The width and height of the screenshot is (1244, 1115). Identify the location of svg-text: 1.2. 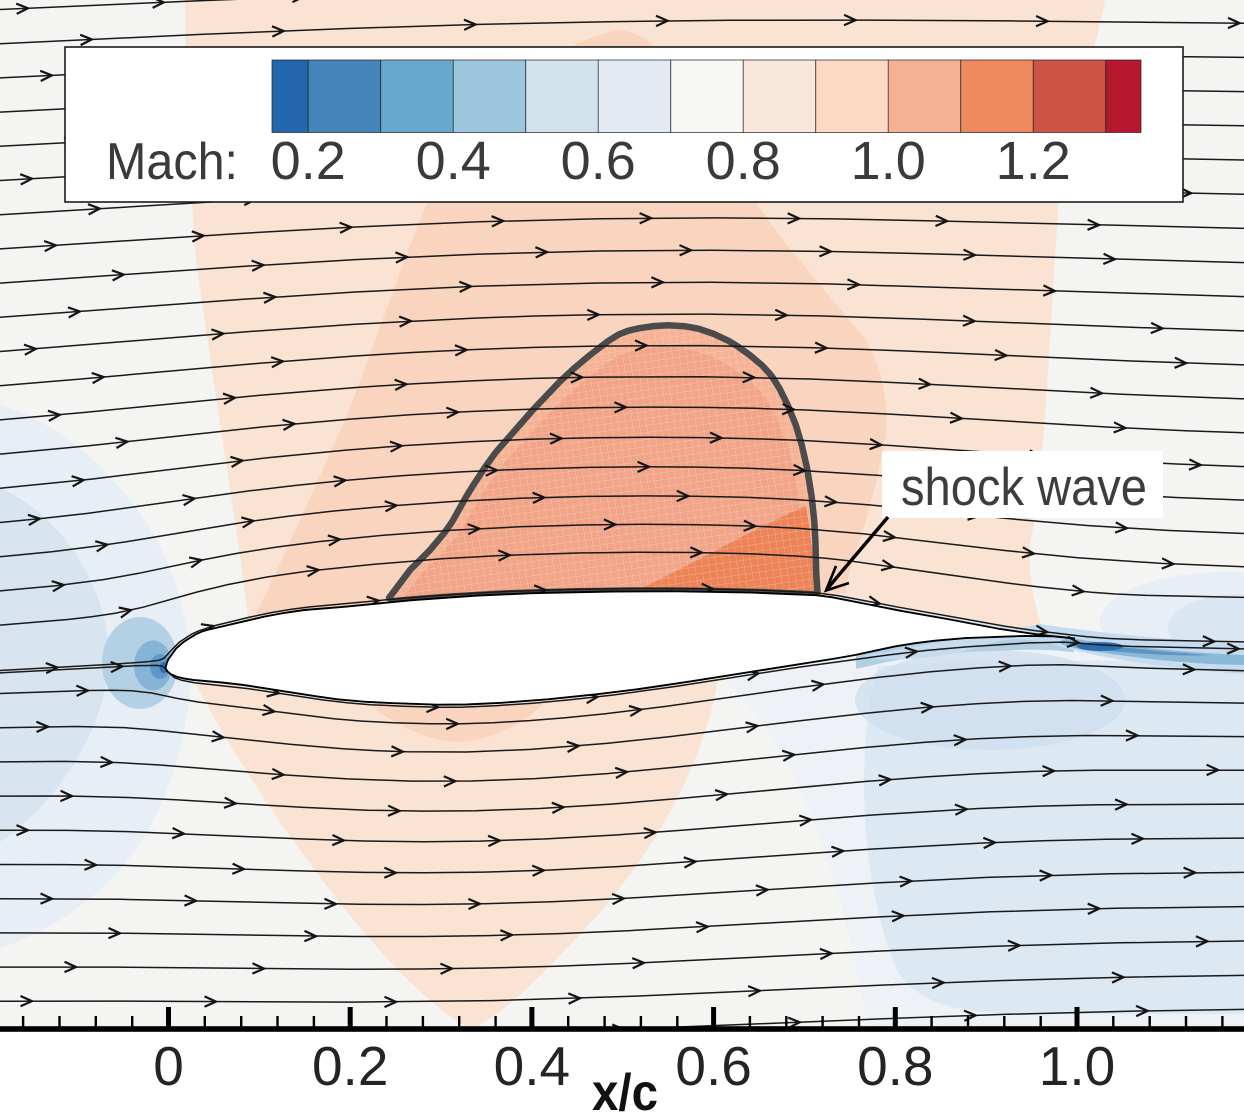
(1033, 161).